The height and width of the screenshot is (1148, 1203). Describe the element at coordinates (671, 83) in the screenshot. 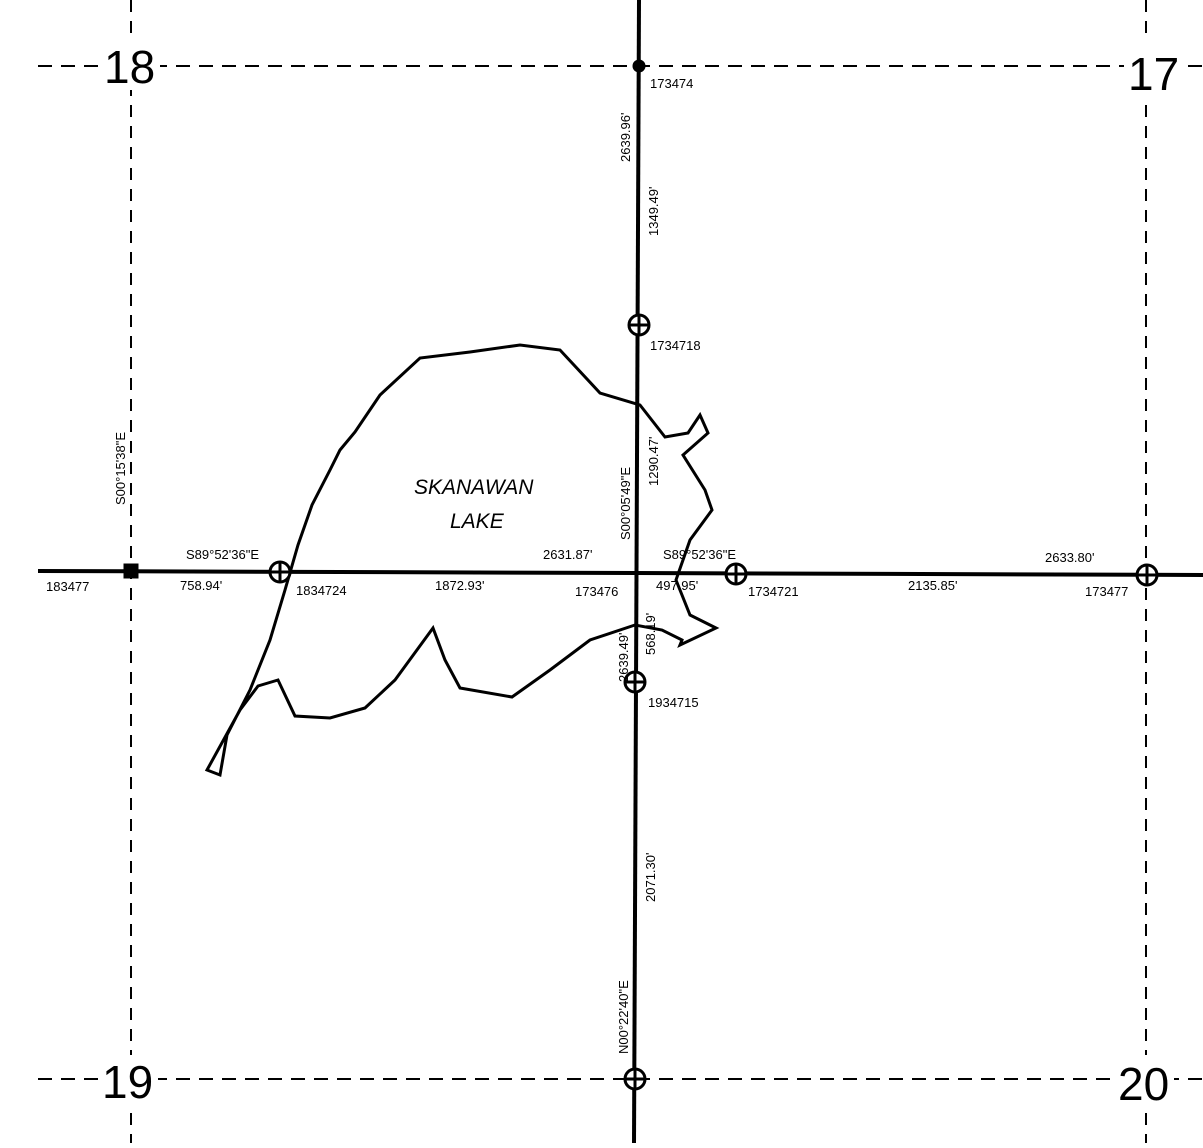

I see `corner-id-north-quarter: 173474` at that location.